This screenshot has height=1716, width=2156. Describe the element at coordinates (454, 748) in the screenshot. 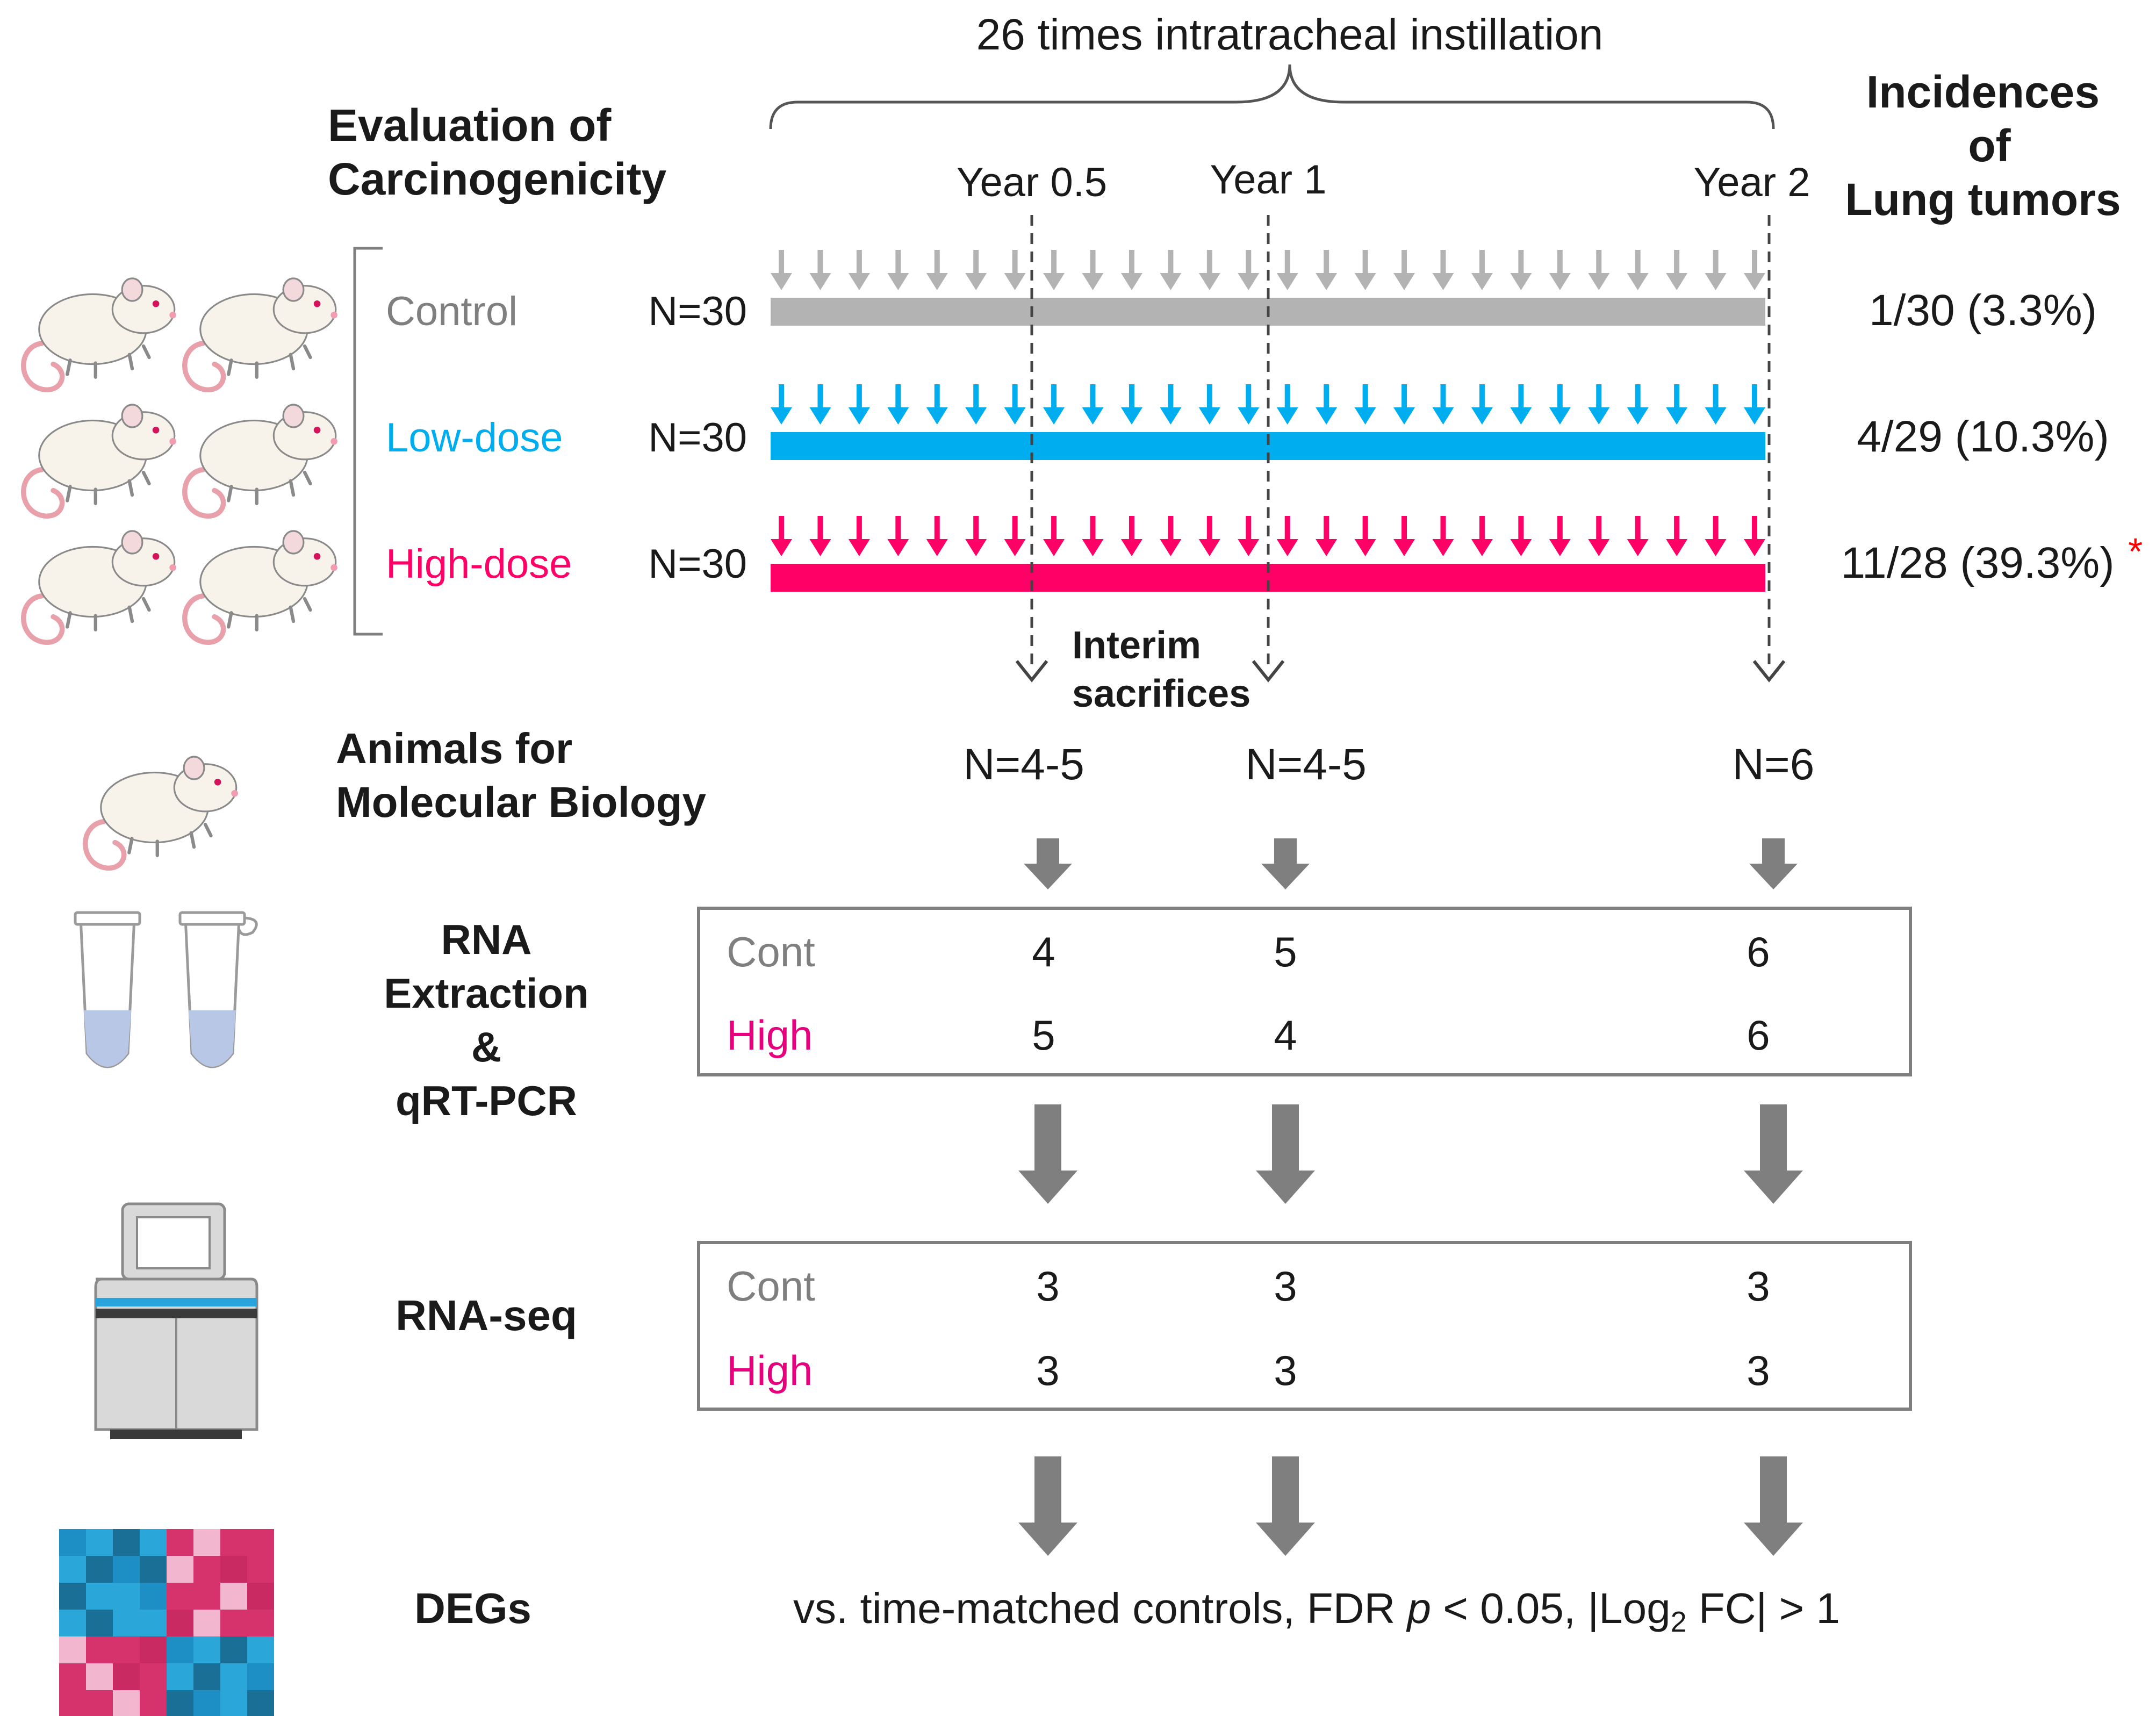

I see `molecular-title-line: Animals for` at that location.